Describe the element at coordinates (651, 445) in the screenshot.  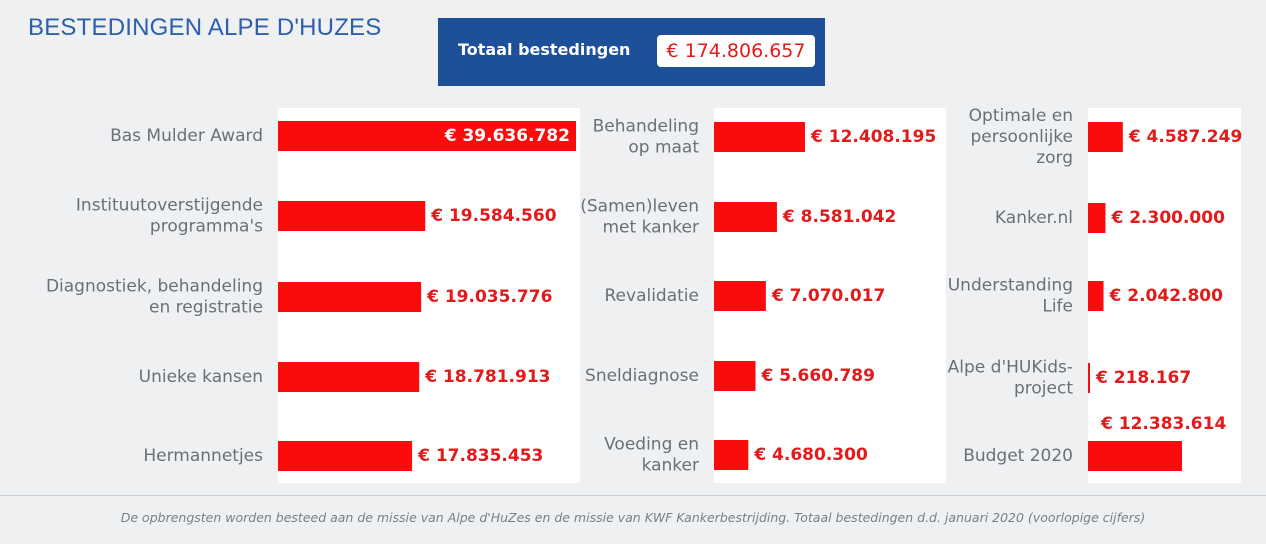
I see `category-label-line: Voeding en` at that location.